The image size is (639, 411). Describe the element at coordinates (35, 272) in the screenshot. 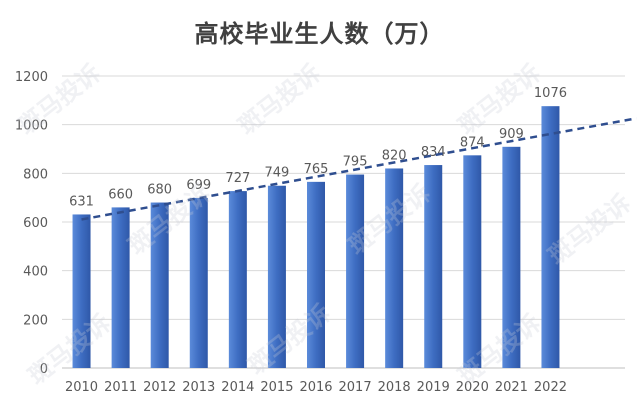

I see `y-tick-label: 400` at that location.